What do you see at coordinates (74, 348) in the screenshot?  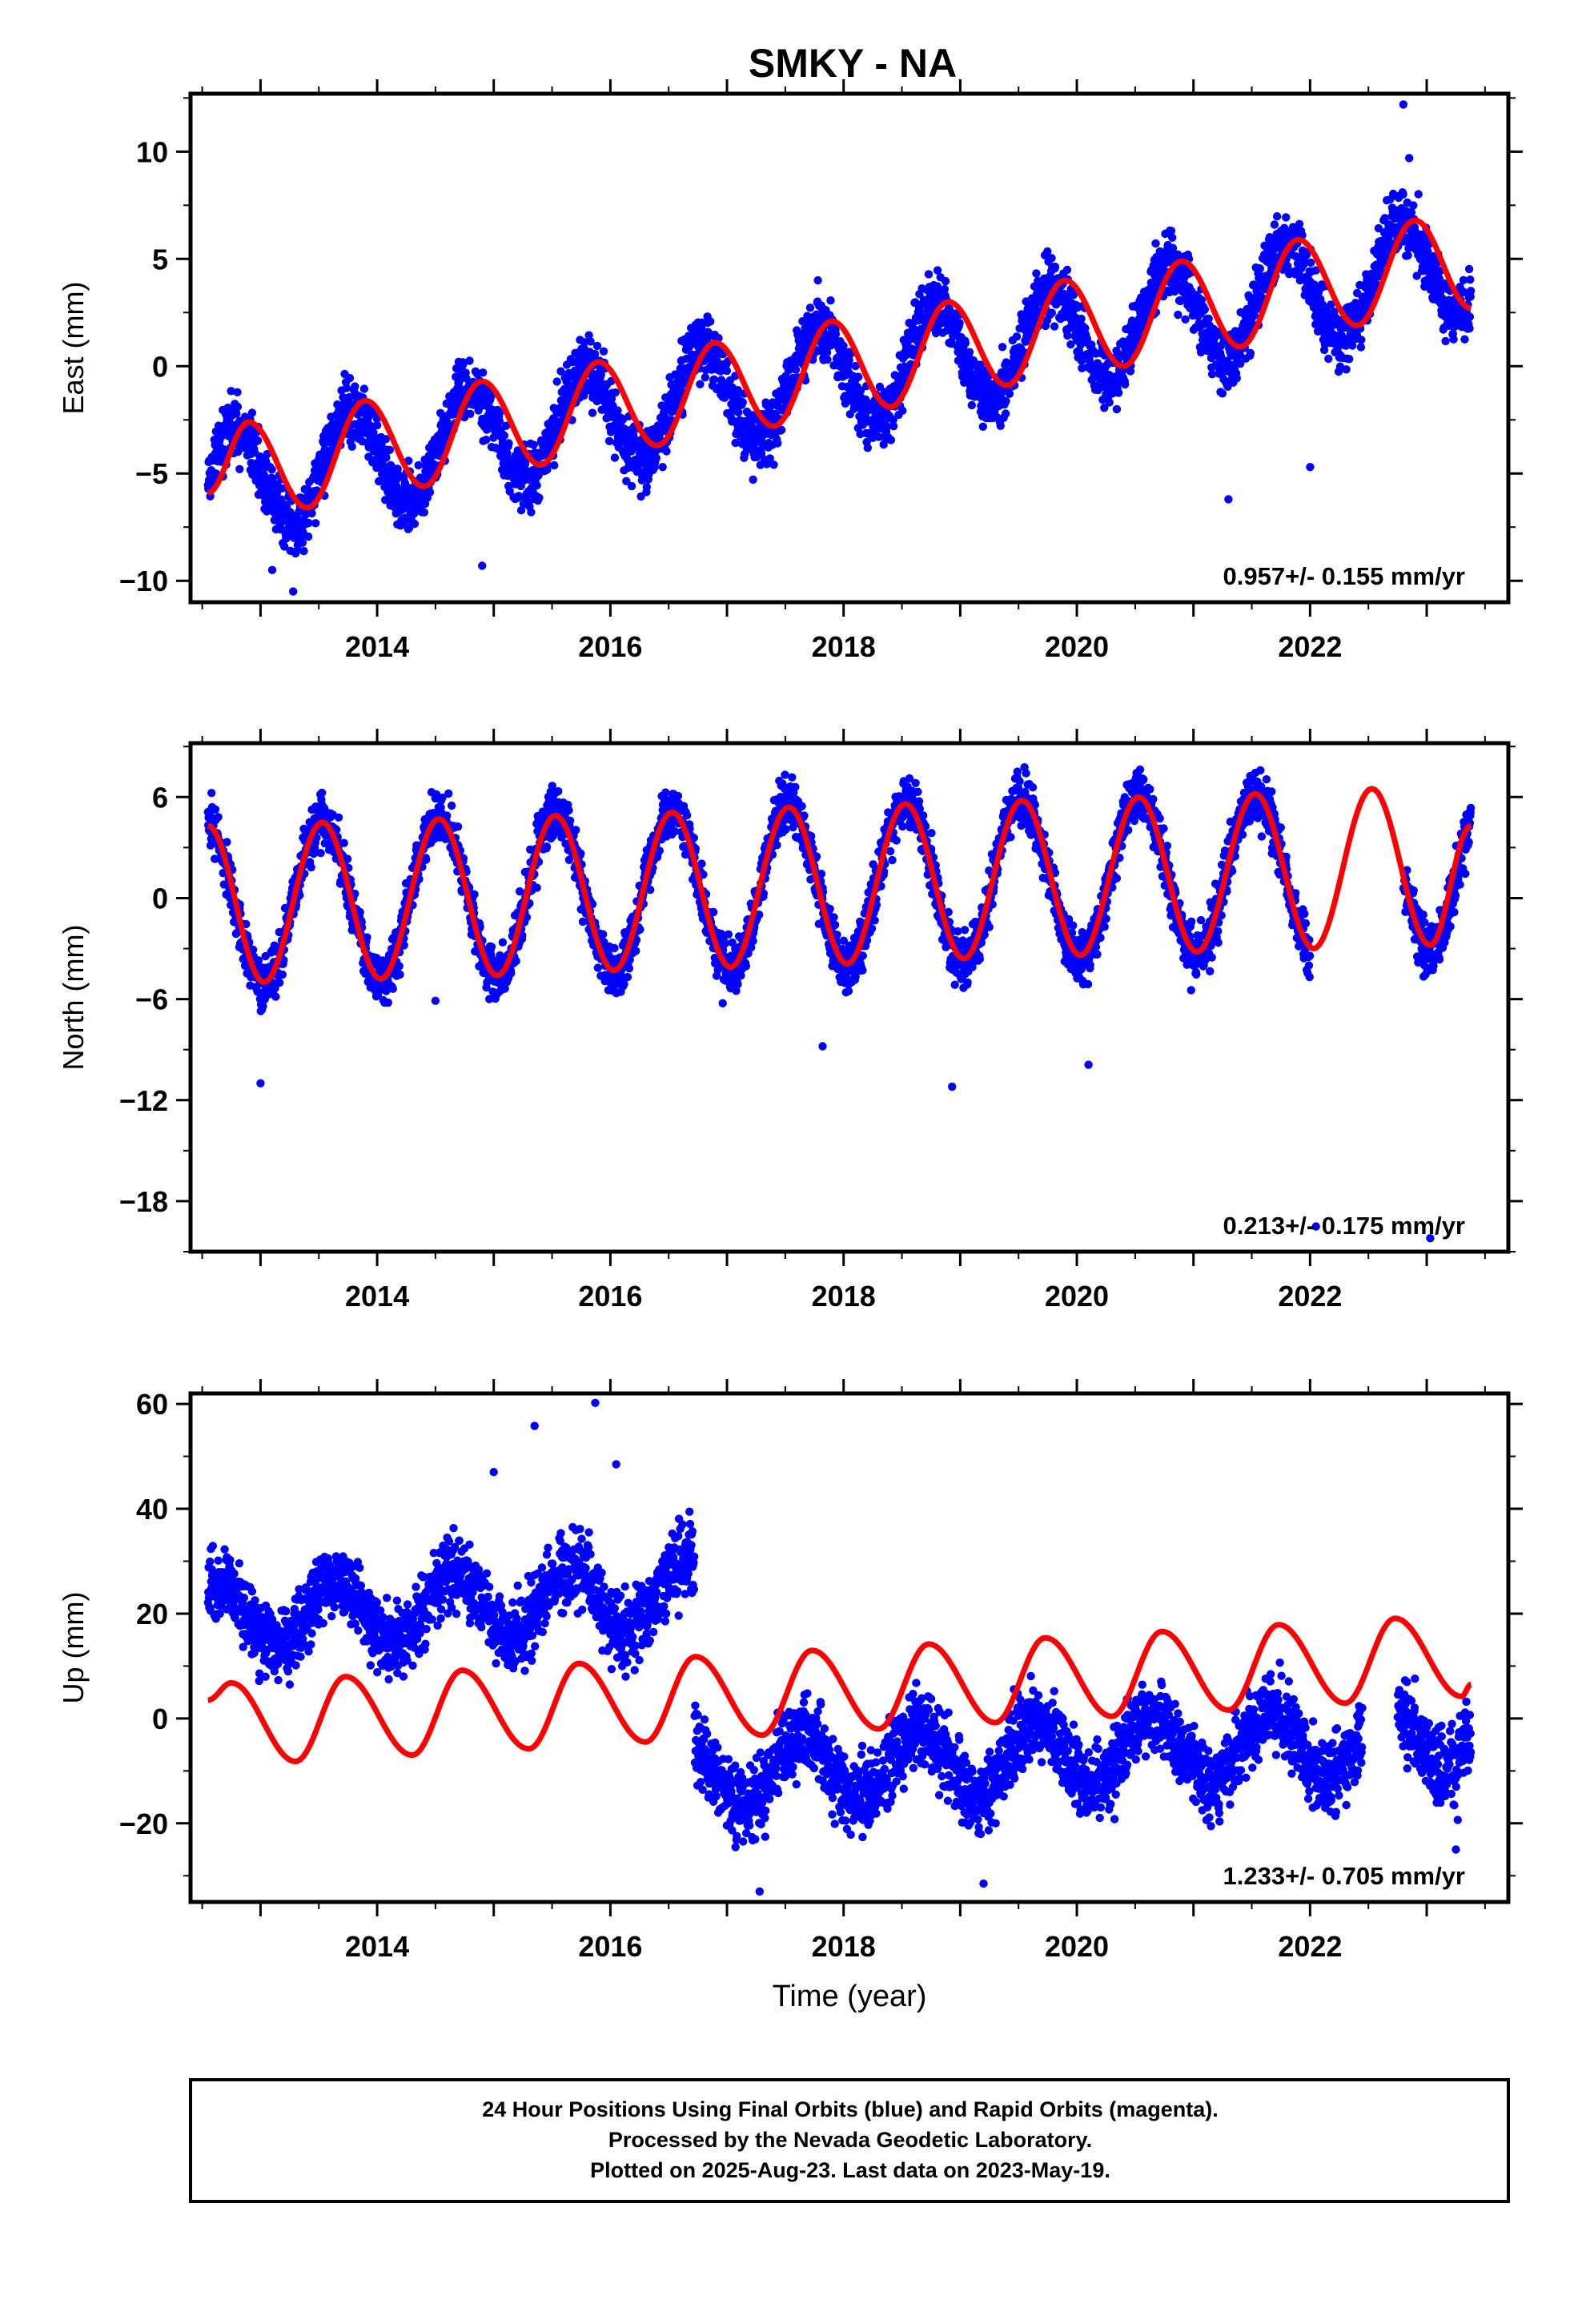 I see `y-axis-label: East (mm)` at bounding box center [74, 348].